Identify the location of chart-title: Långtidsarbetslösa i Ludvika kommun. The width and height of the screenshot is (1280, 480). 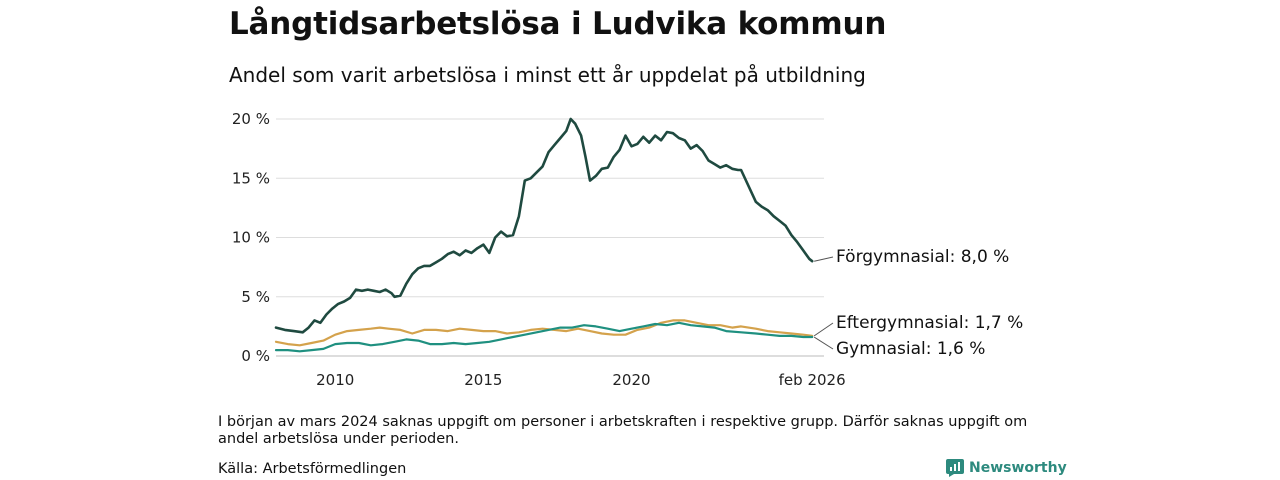
(558, 24).